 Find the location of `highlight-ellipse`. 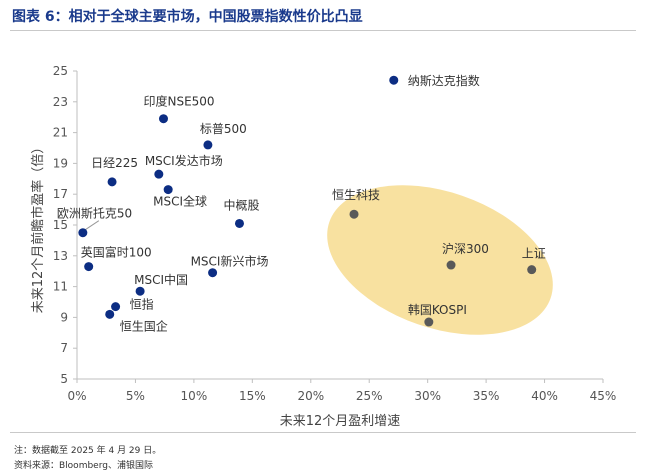

highlight-ellipse is located at coordinates (440, 260).